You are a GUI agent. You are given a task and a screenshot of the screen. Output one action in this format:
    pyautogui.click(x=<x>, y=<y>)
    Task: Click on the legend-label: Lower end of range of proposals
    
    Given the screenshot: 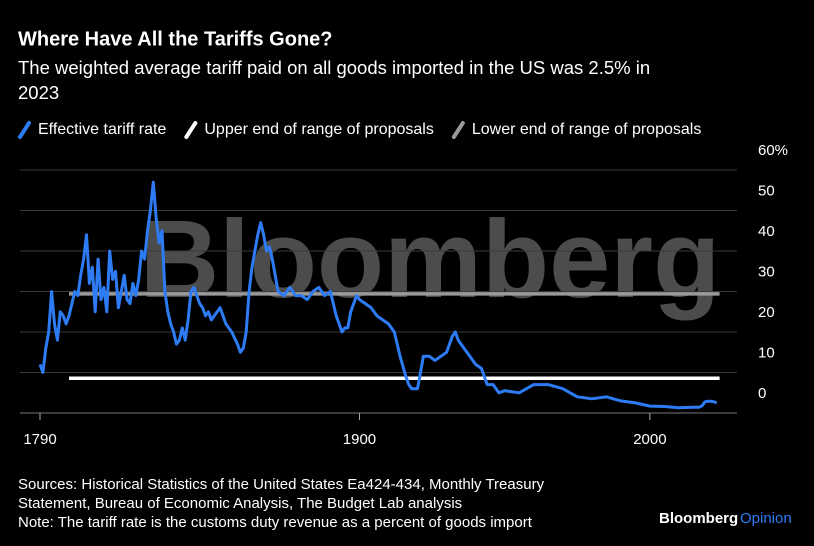 What is the action you would take?
    pyautogui.click(x=586, y=129)
    